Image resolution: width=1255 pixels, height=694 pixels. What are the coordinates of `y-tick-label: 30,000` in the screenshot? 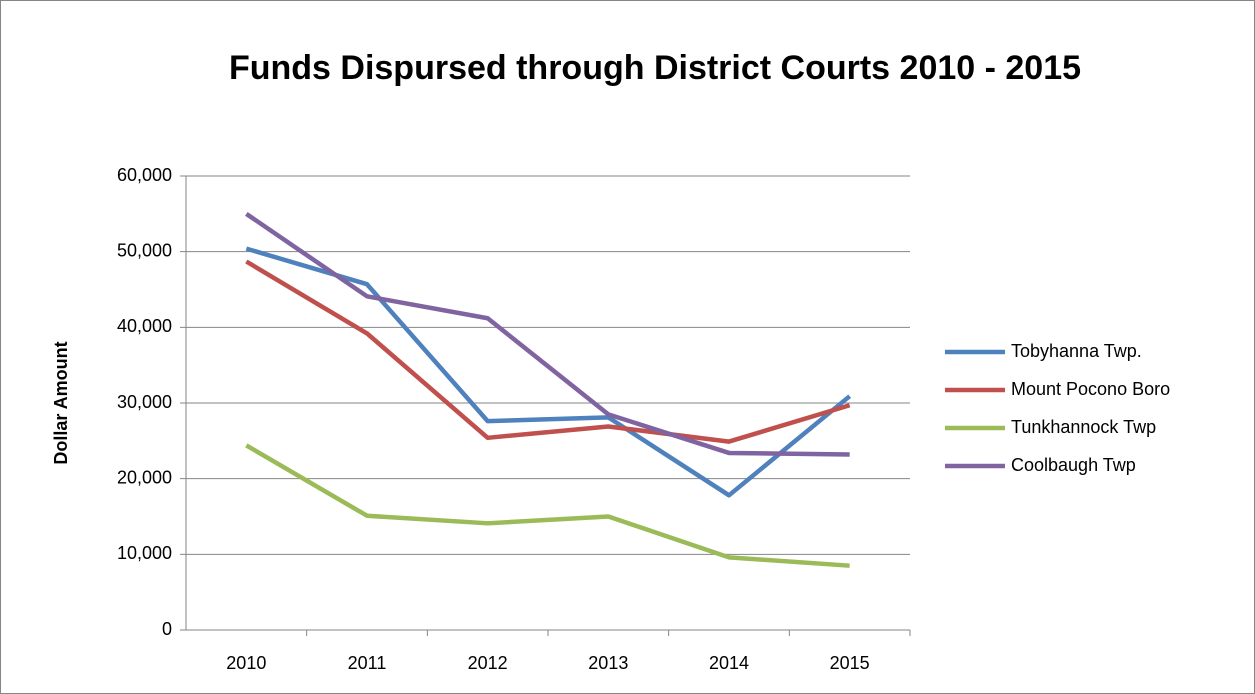 It's located at (144, 402).